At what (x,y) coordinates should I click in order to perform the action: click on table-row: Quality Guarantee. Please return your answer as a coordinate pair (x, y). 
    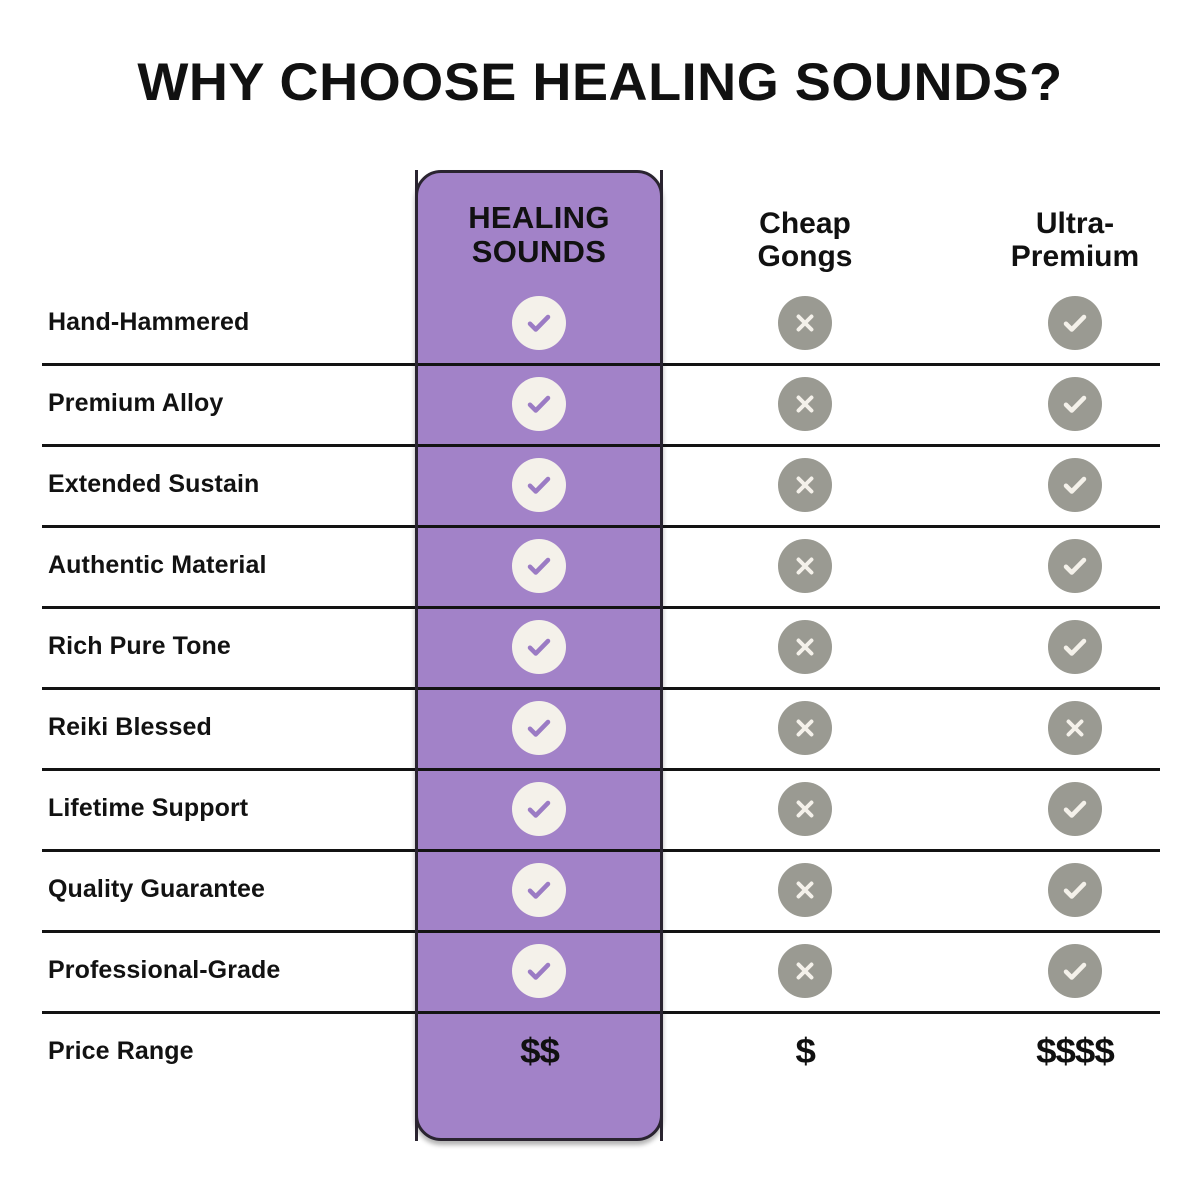
    Looking at the image, I should click on (600, 889).